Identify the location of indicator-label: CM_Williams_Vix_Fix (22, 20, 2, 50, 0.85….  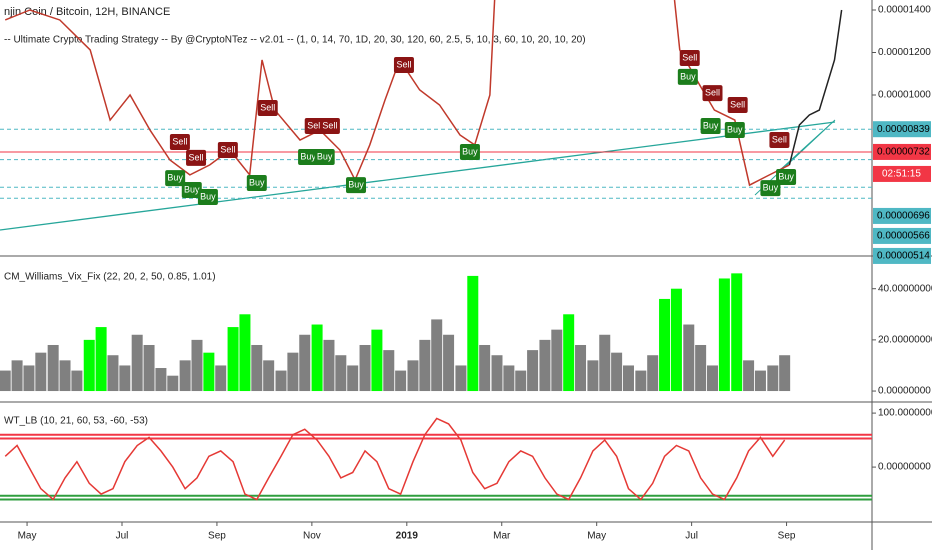
(110, 277).